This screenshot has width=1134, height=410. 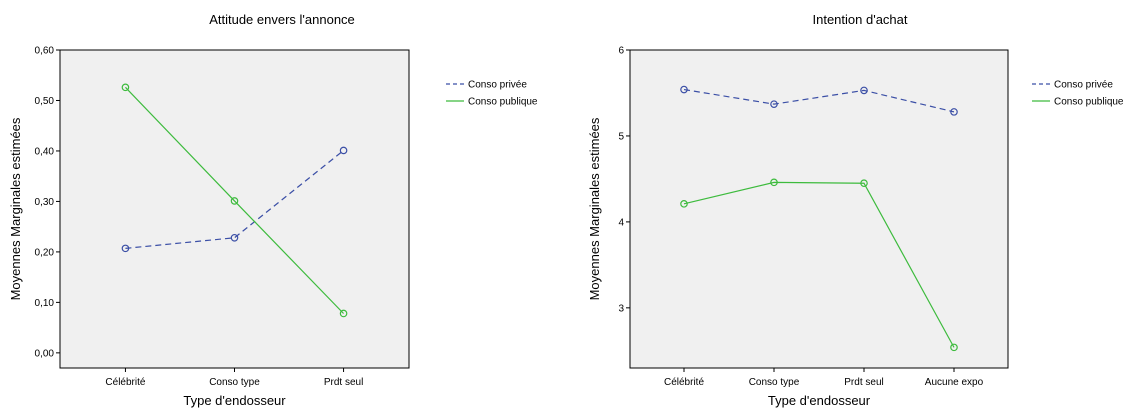 What do you see at coordinates (621, 222) in the screenshot?
I see `y-tick-label: 4` at bounding box center [621, 222].